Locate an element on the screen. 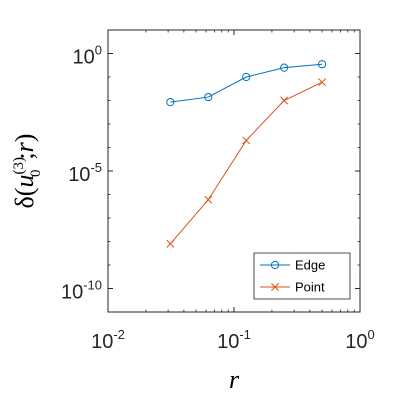  x-tick-label: 10⁰ is located at coordinates (359, 340).